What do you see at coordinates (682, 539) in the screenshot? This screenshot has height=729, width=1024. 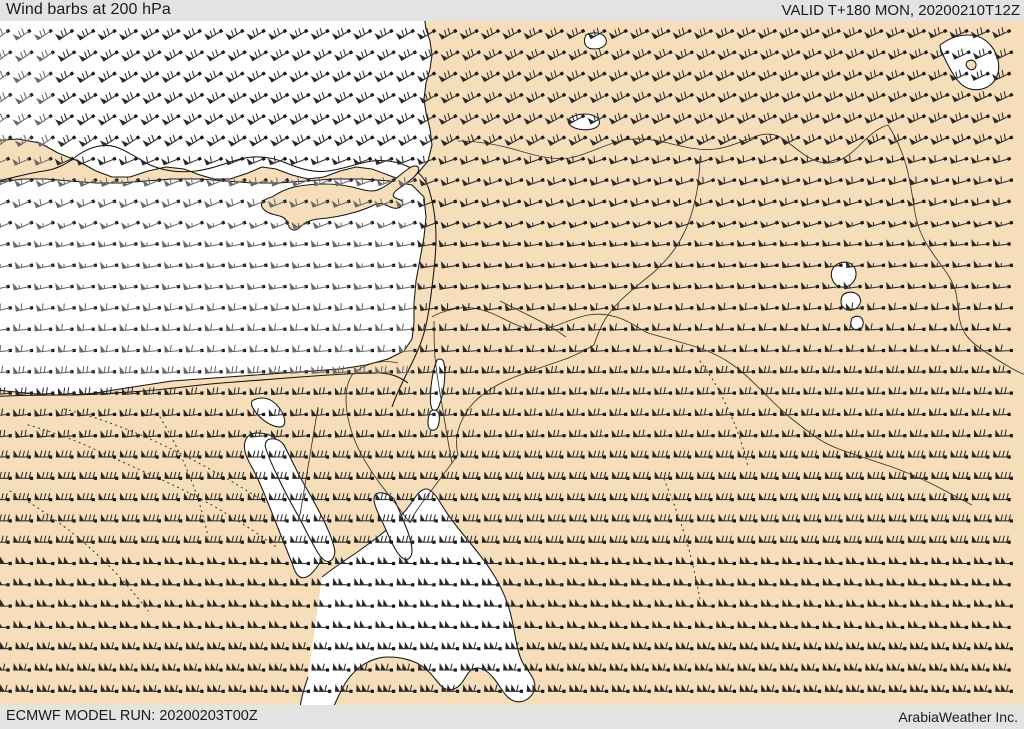 I see `border-red-sea-dotted` at bounding box center [682, 539].